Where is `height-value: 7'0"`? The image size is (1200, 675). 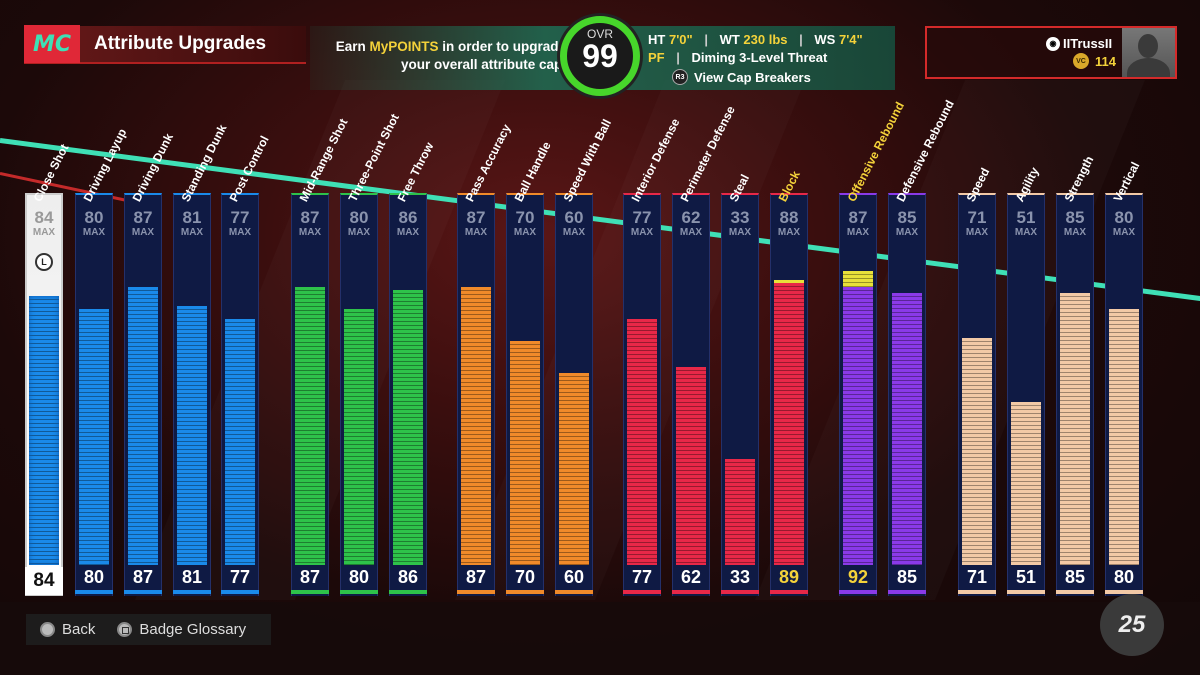
height-value: 7'0" is located at coordinates (680, 39).